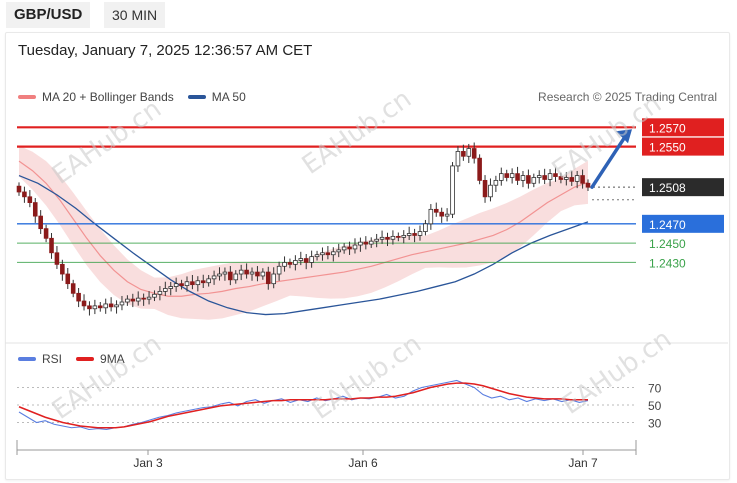 Image resolution: width=737 pixels, height=483 pixels. I want to click on support-label: 1.2450, so click(667, 244).